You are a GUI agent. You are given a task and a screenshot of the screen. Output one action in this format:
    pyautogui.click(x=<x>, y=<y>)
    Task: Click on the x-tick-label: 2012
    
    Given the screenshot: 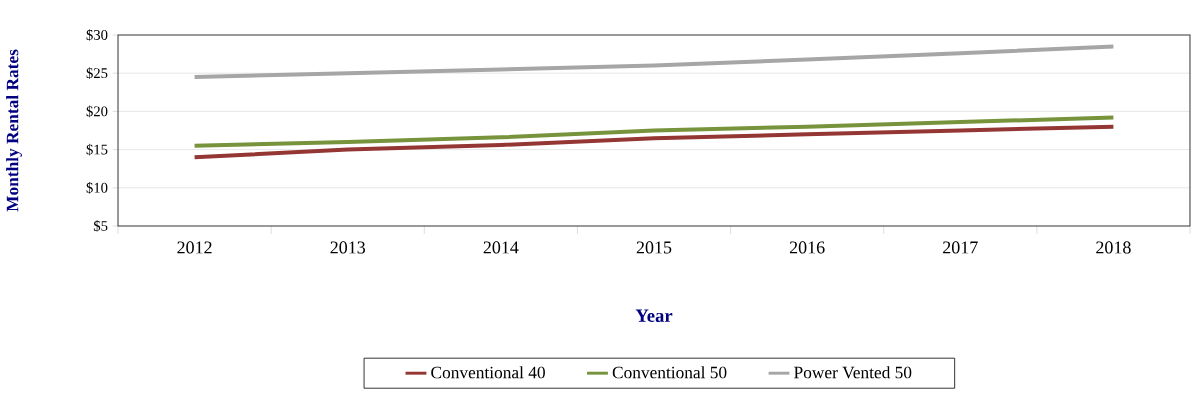 What is the action you would take?
    pyautogui.click(x=194, y=247)
    